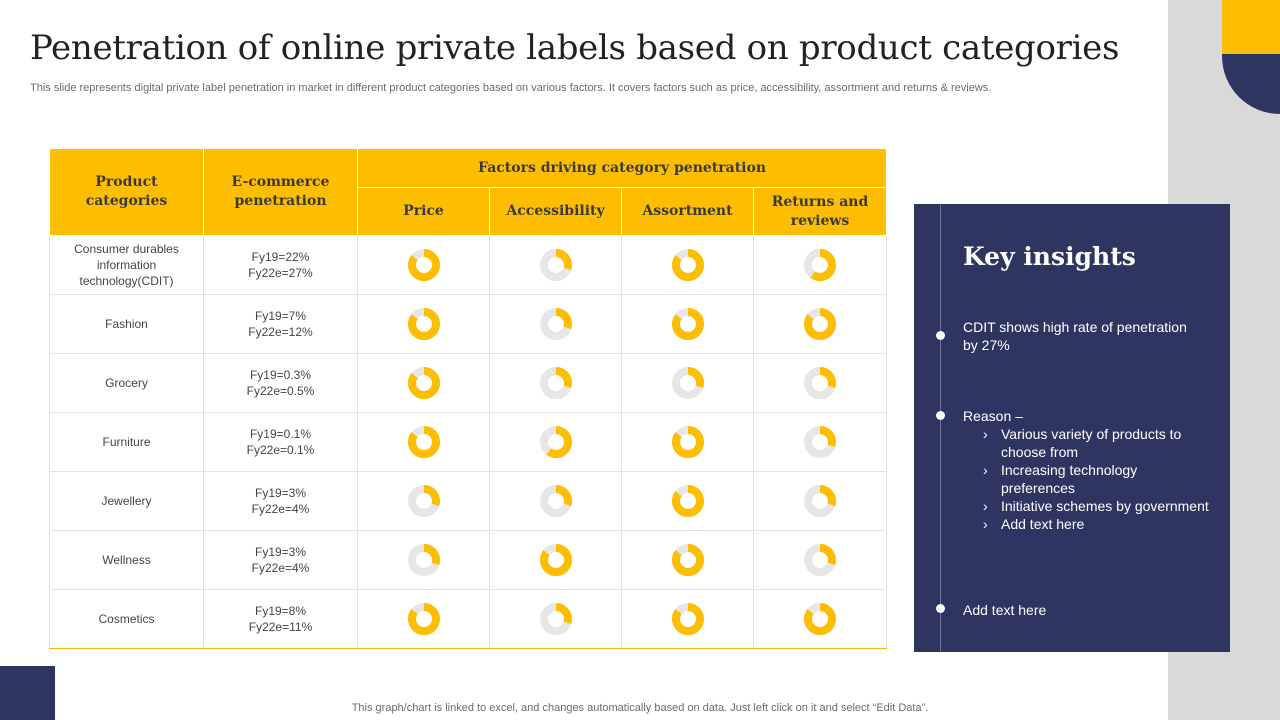 This screenshot has width=1280, height=720. Describe the element at coordinates (280, 442) in the screenshot. I see `penetration-cell: Fy19=0.1% Fy22e=0.1%` at that location.